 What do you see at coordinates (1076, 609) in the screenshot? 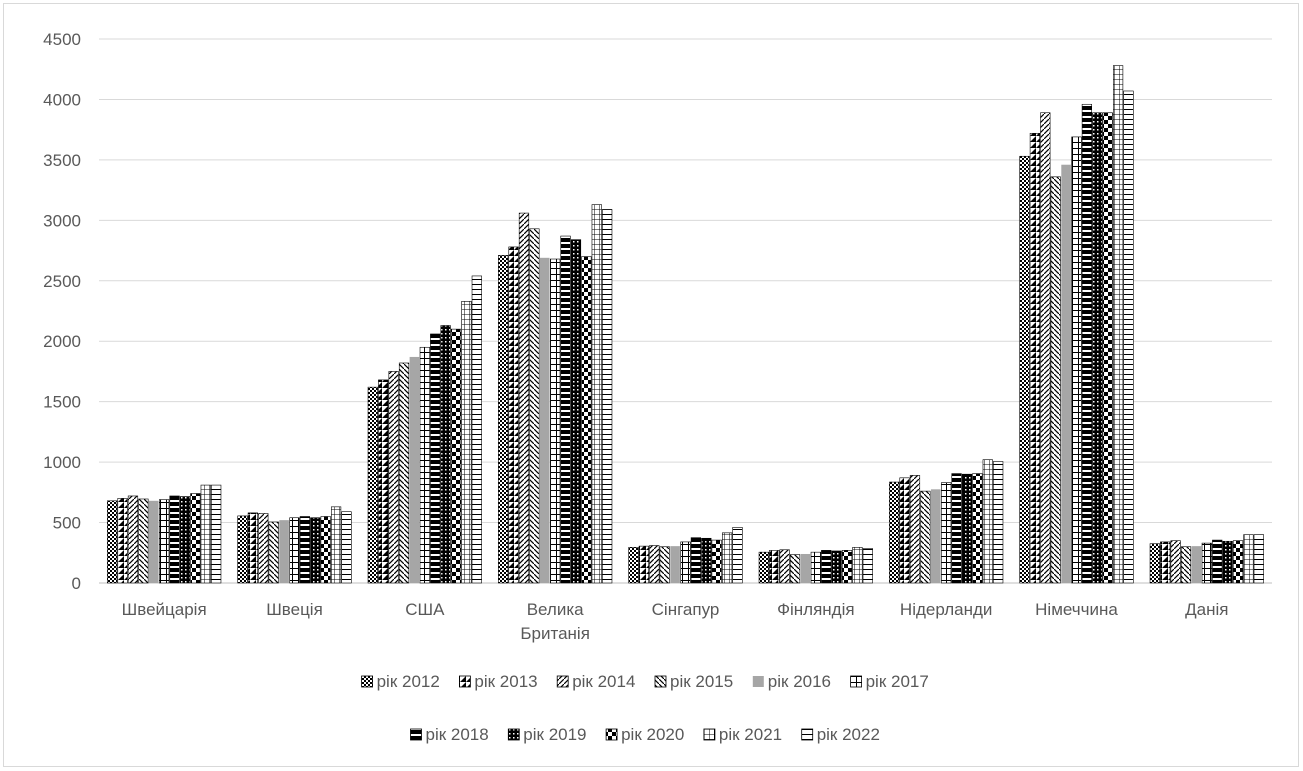
I see `category-label: Німеччина` at bounding box center [1076, 609].